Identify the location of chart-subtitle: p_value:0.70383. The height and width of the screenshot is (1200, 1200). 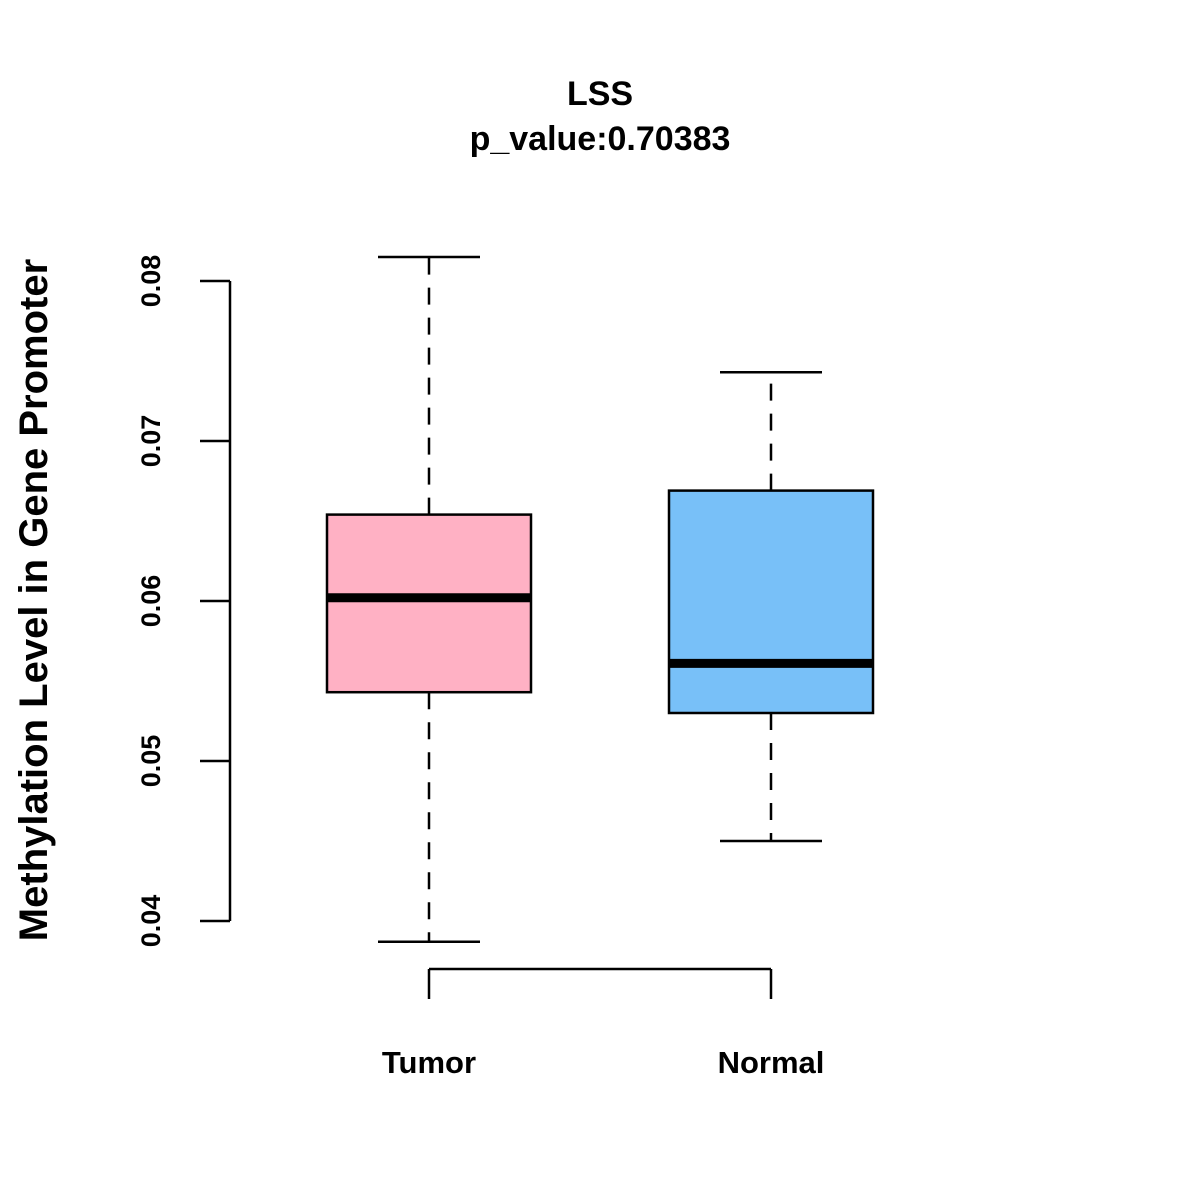
(600, 139).